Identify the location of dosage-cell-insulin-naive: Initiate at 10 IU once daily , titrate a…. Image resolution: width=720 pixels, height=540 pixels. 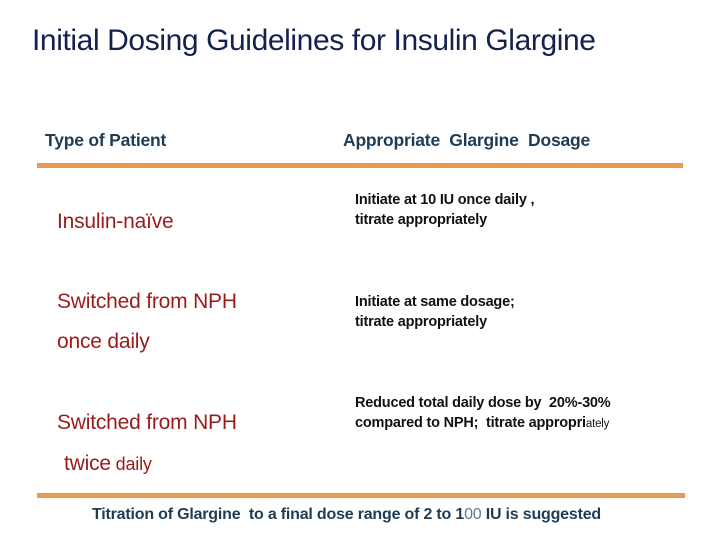
(445, 210).